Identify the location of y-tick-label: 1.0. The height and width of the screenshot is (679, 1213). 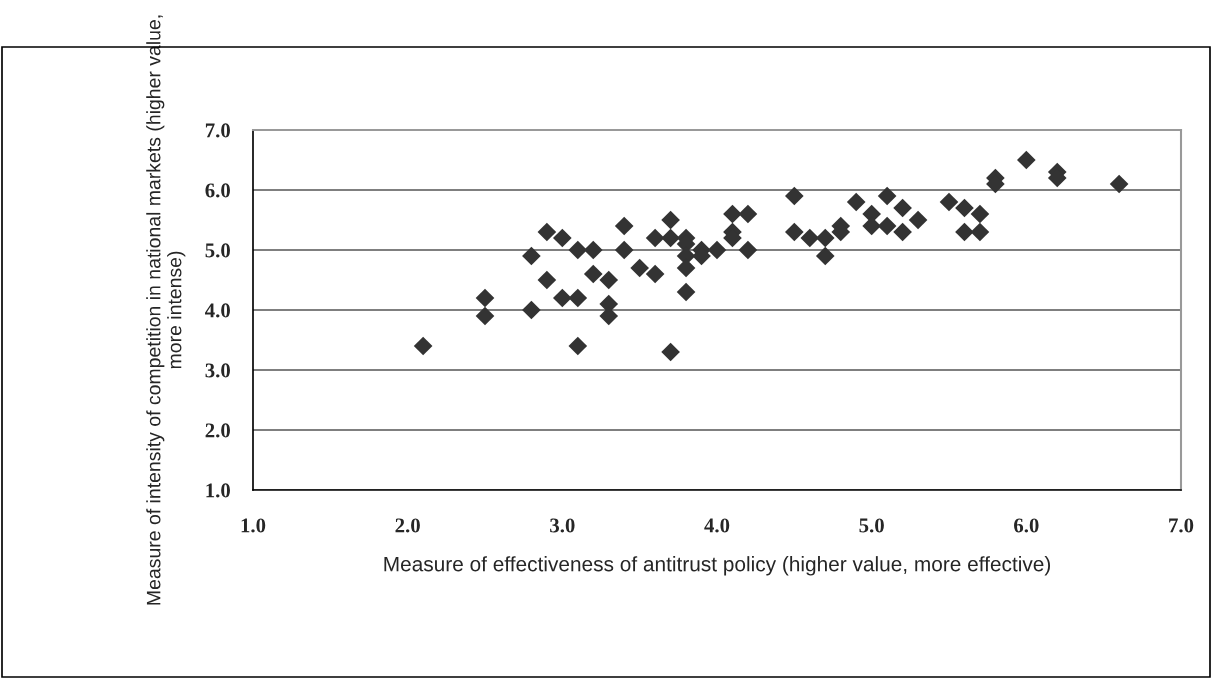
(218, 490).